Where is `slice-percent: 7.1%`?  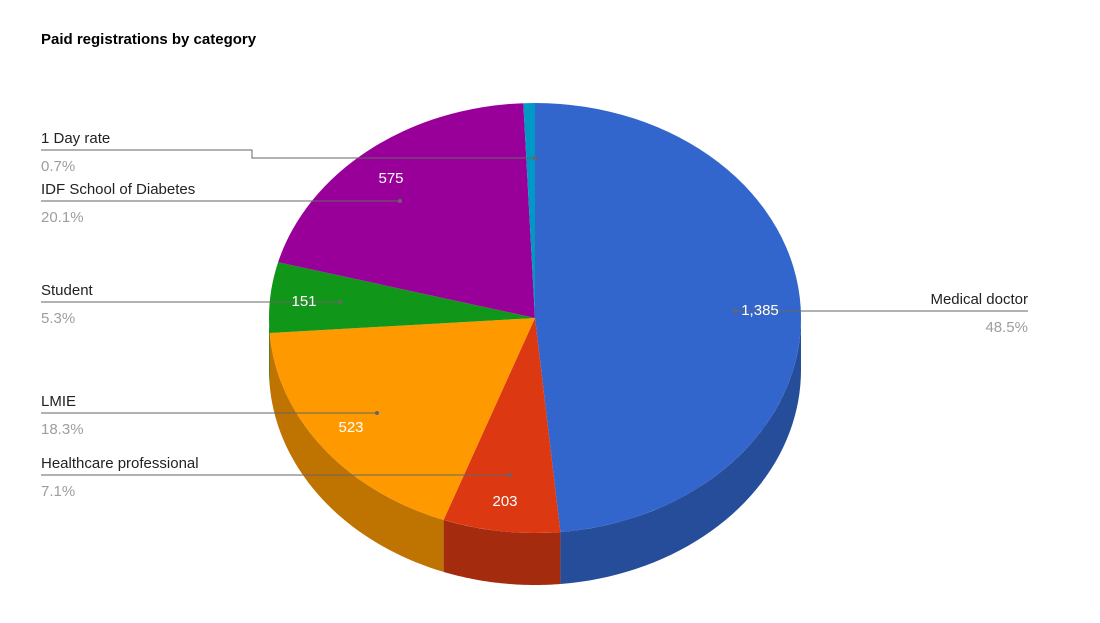
slice-percent: 7.1% is located at coordinates (58, 491).